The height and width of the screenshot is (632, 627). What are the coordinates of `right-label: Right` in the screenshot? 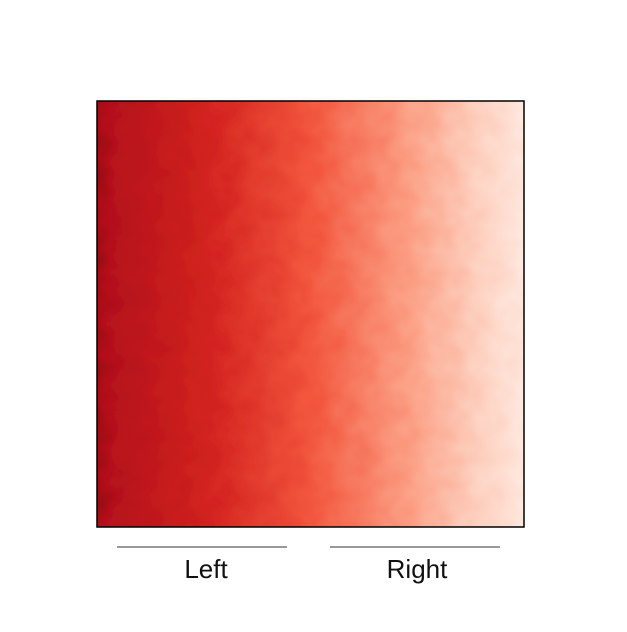 It's located at (417, 569).